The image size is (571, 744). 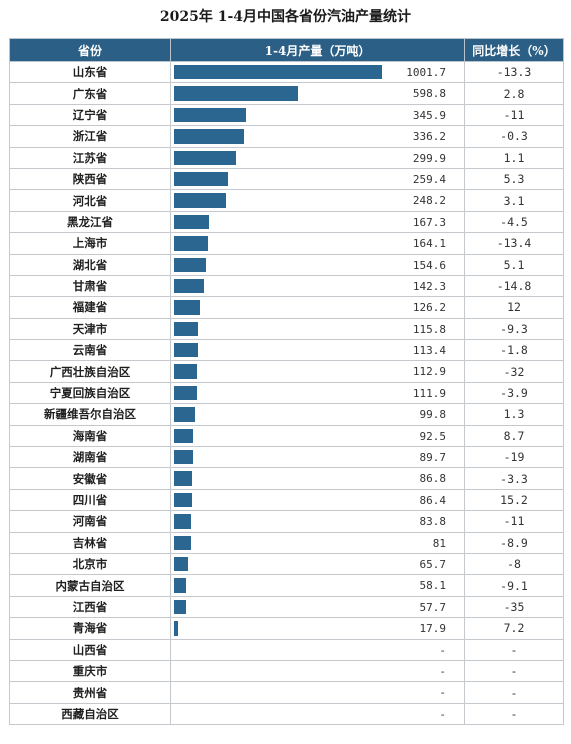 What do you see at coordinates (317, 500) in the screenshot?
I see `output-cell: 86.4` at bounding box center [317, 500].